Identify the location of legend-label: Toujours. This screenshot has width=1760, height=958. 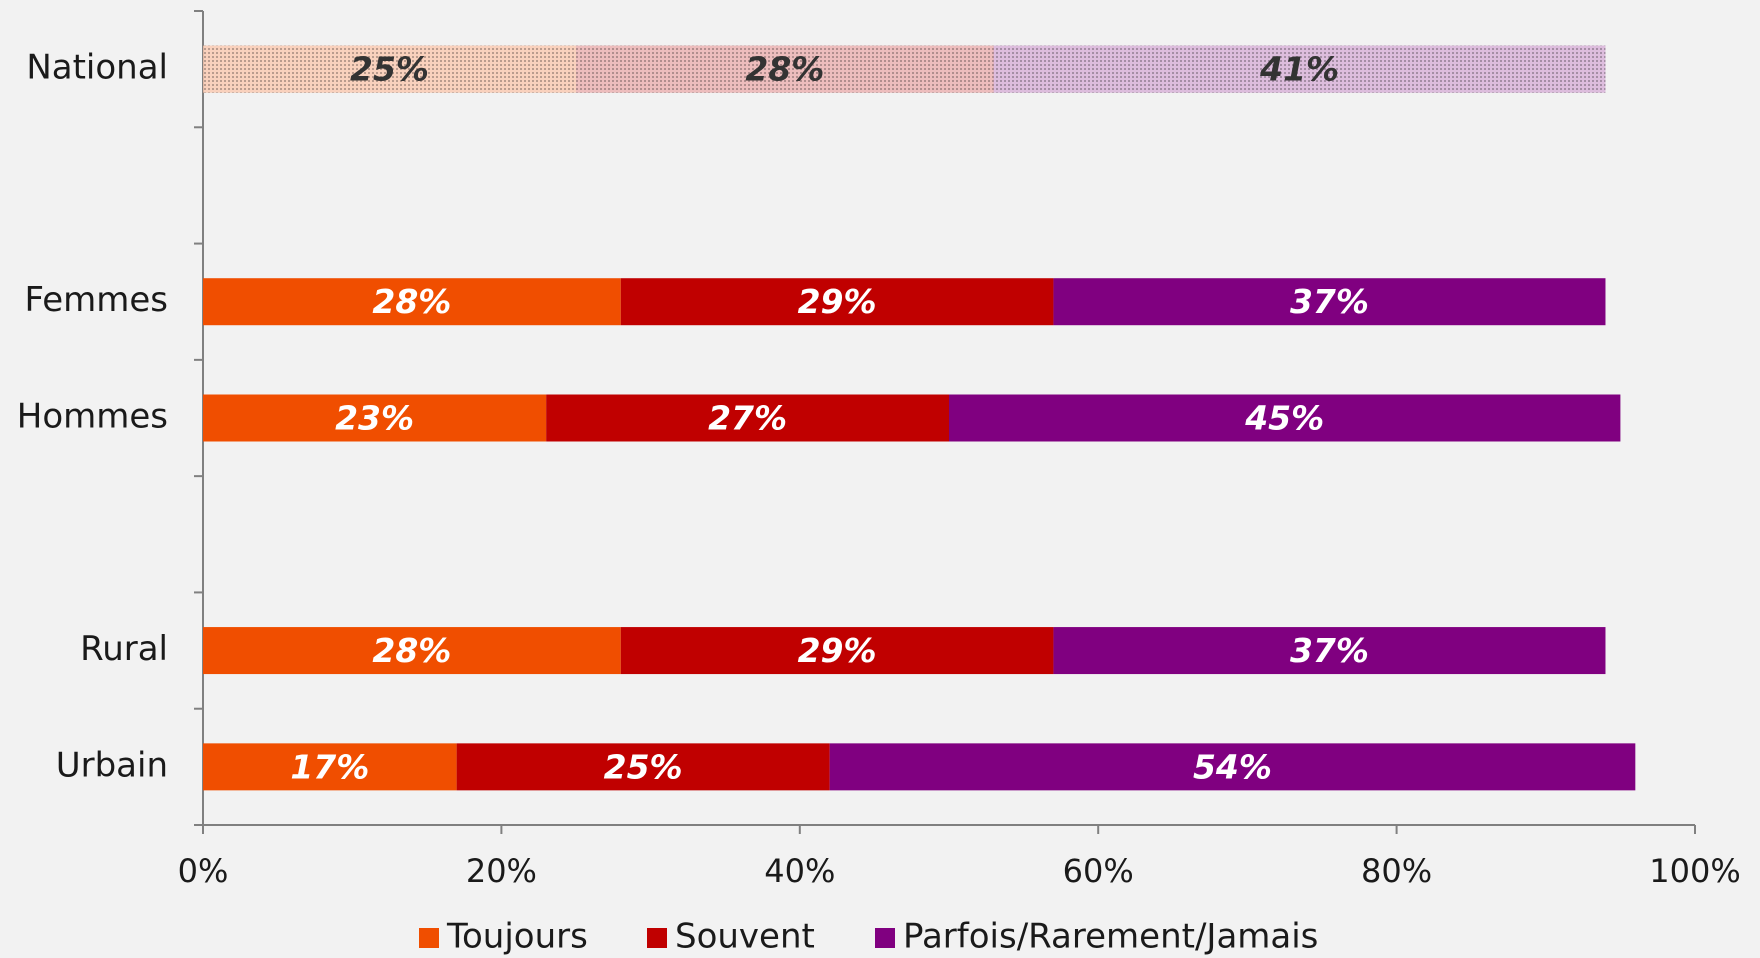
(517, 937).